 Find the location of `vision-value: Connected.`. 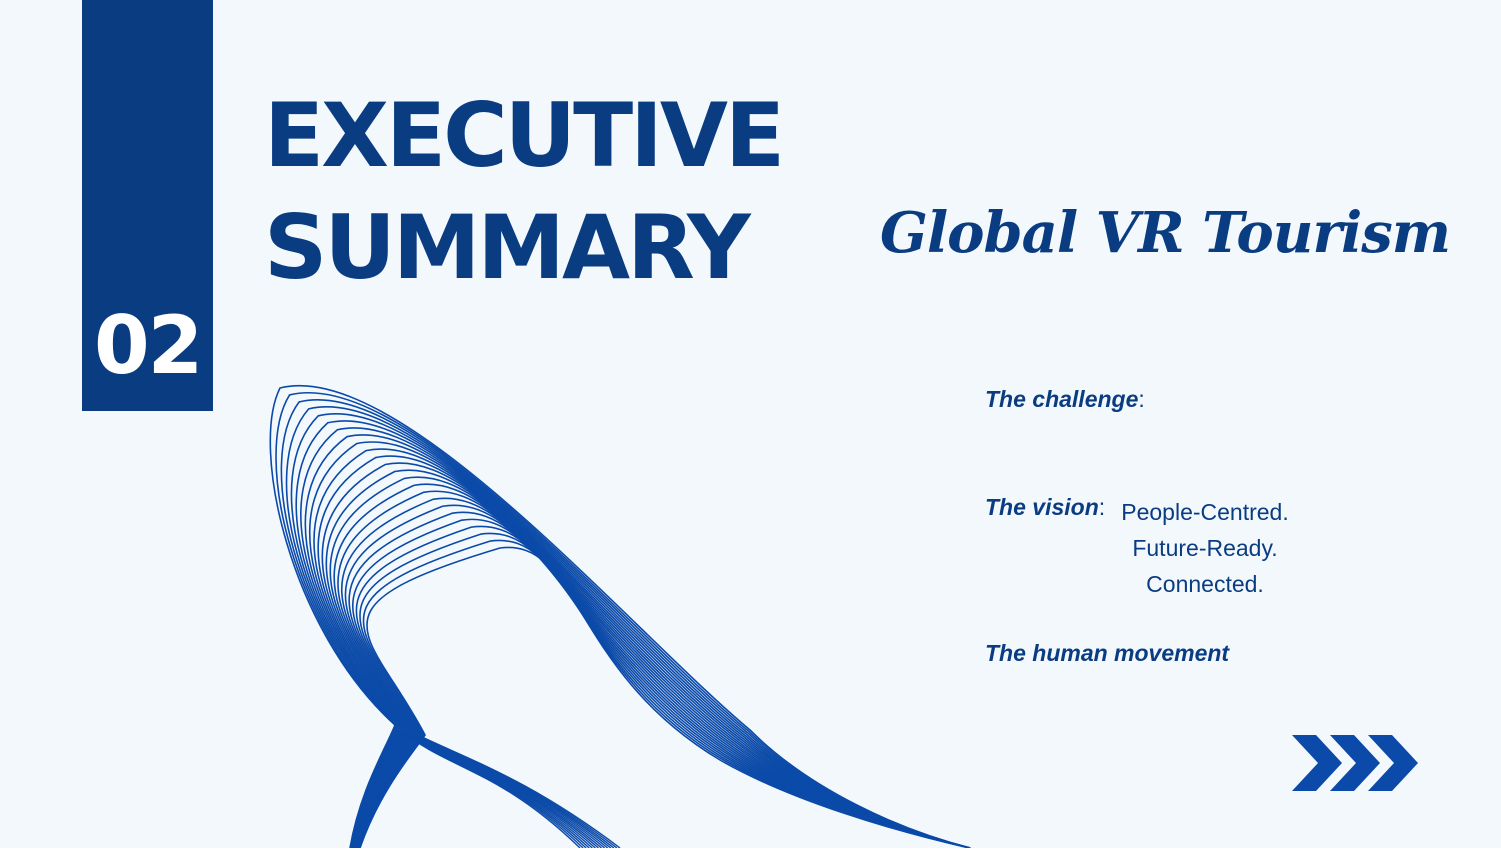

vision-value: Connected. is located at coordinates (1205, 584).